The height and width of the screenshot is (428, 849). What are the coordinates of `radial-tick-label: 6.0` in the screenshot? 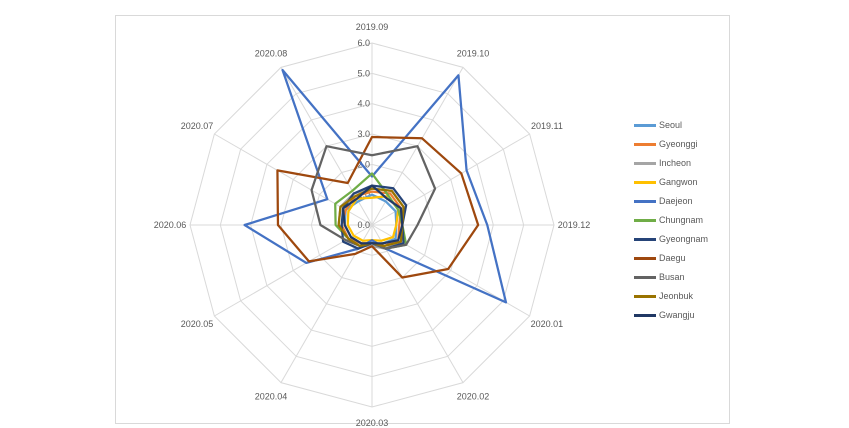 It's located at (363, 43).